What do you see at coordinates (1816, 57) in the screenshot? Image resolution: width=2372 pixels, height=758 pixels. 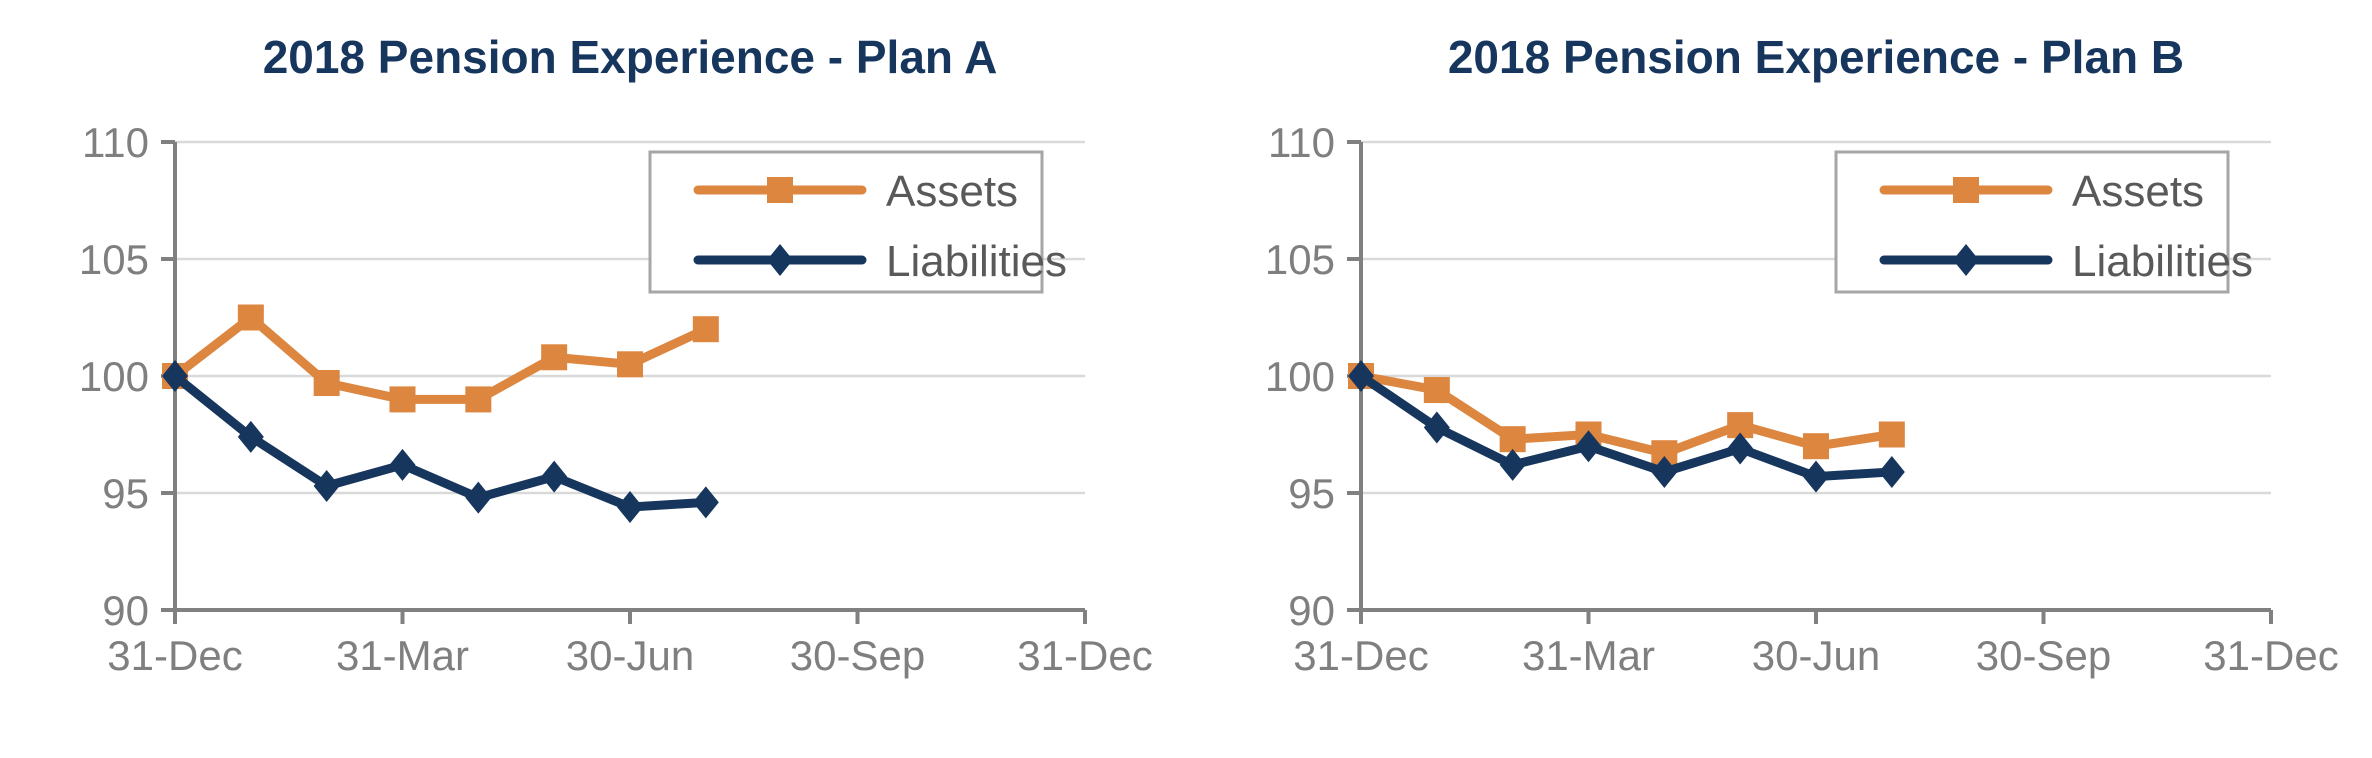 I see `chart-title-plan-b: 2018 Pension Experience - Plan B` at bounding box center [1816, 57].